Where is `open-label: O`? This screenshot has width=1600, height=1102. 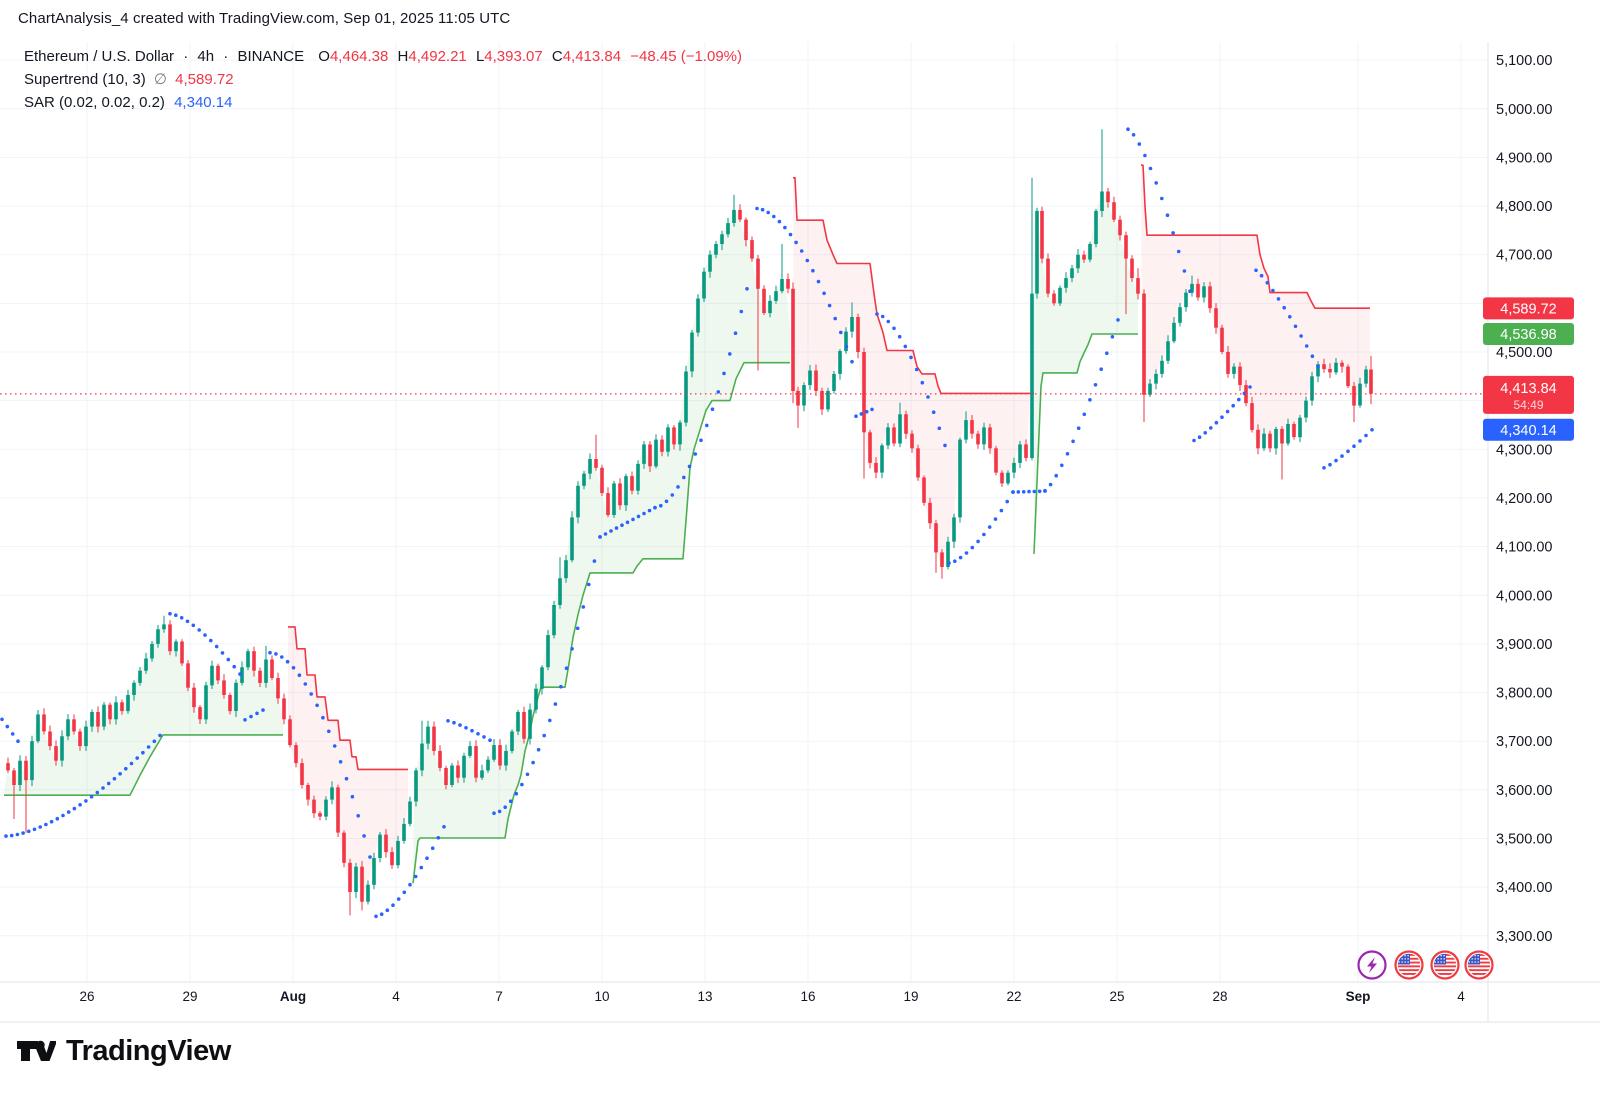
open-label: O is located at coordinates (324, 56).